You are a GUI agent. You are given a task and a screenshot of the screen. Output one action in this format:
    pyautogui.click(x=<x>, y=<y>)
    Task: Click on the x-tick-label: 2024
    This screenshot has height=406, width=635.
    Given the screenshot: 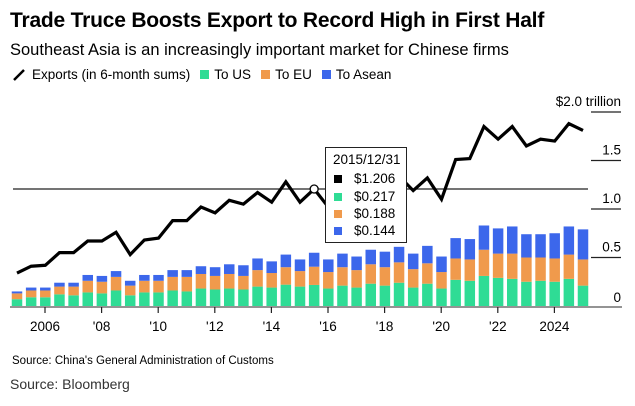 What is the action you would take?
    pyautogui.click(x=554, y=326)
    